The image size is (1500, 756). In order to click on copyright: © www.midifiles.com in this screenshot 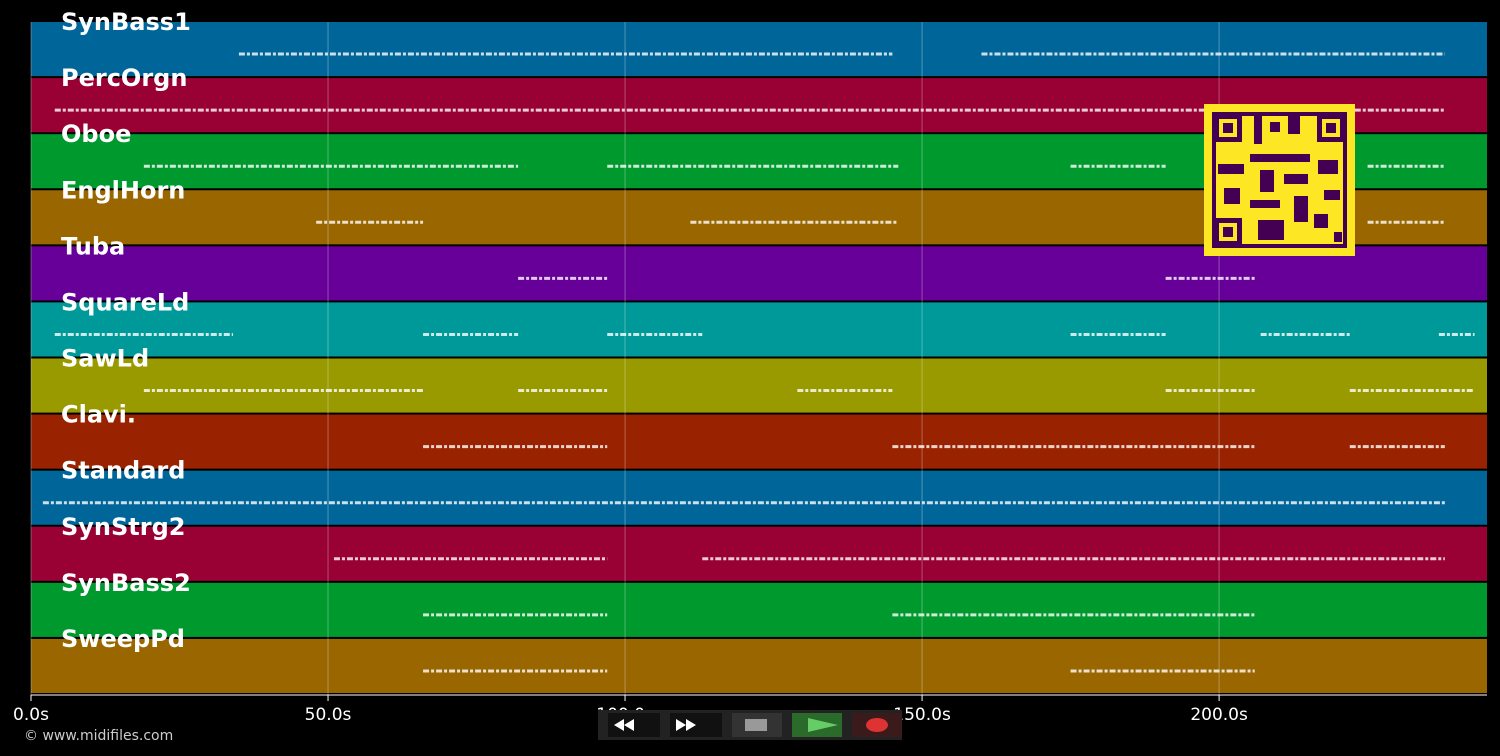, I will do `click(98, 736)`.